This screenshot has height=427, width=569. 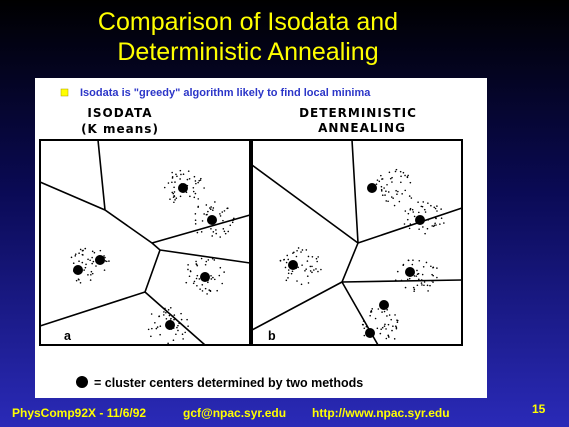 What do you see at coordinates (120, 129) in the screenshot?
I see `heading: (K means)` at bounding box center [120, 129].